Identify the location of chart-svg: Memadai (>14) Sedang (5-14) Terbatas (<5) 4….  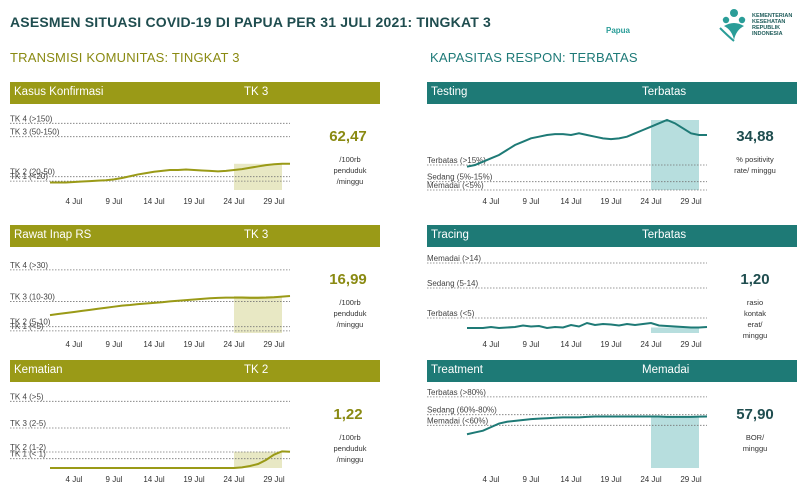
(567, 301).